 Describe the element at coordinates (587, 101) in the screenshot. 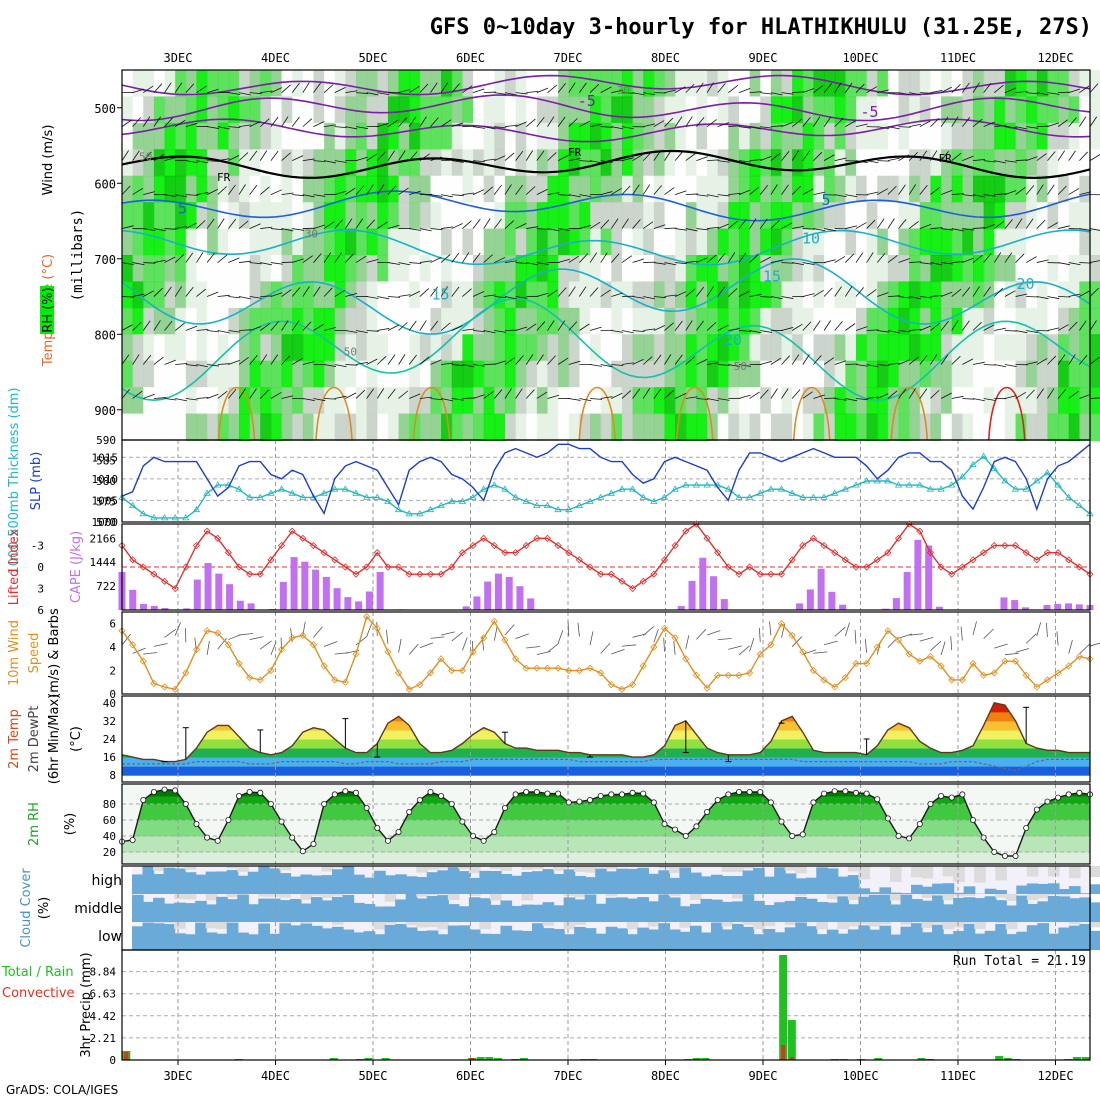

I see `contour-label: -5` at that location.